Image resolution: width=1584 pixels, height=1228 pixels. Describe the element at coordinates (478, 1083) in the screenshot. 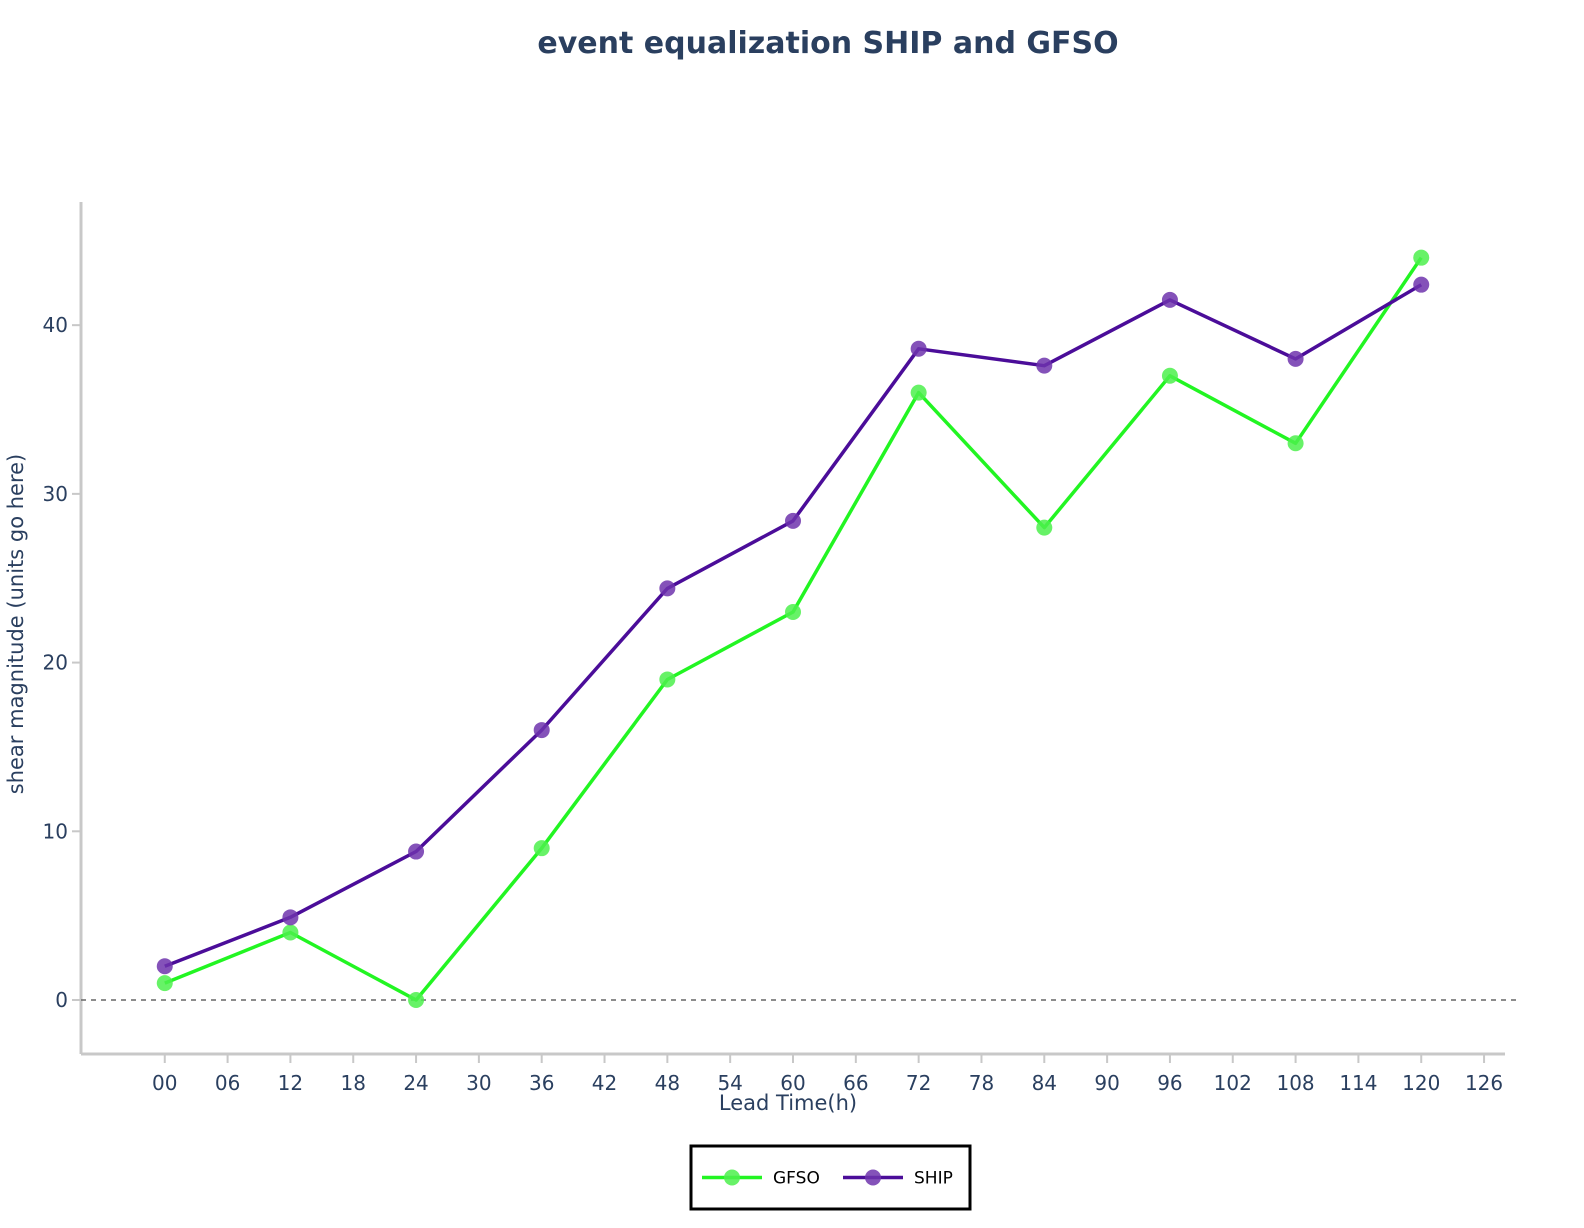

I see `x-tick-label: 30` at that location.